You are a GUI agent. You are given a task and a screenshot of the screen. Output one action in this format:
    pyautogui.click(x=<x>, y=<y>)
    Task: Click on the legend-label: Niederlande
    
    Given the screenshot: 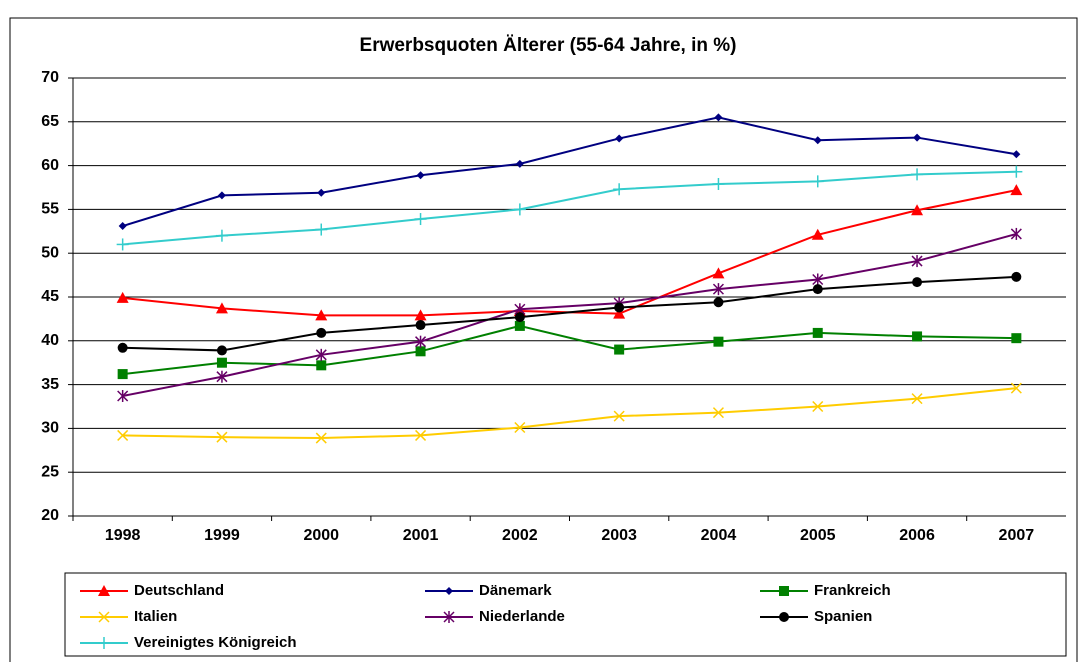 What is the action you would take?
    pyautogui.click(x=522, y=616)
    